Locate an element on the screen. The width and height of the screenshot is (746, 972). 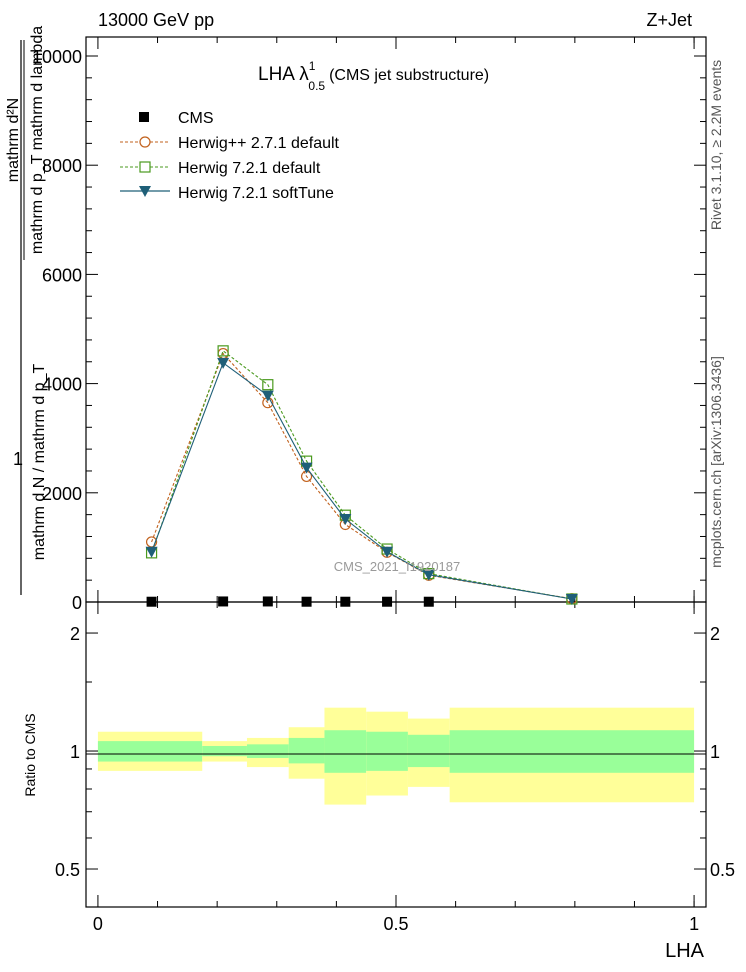
legend-label-softtune: Herwig 7.2.1 softTune is located at coordinates (256, 193).